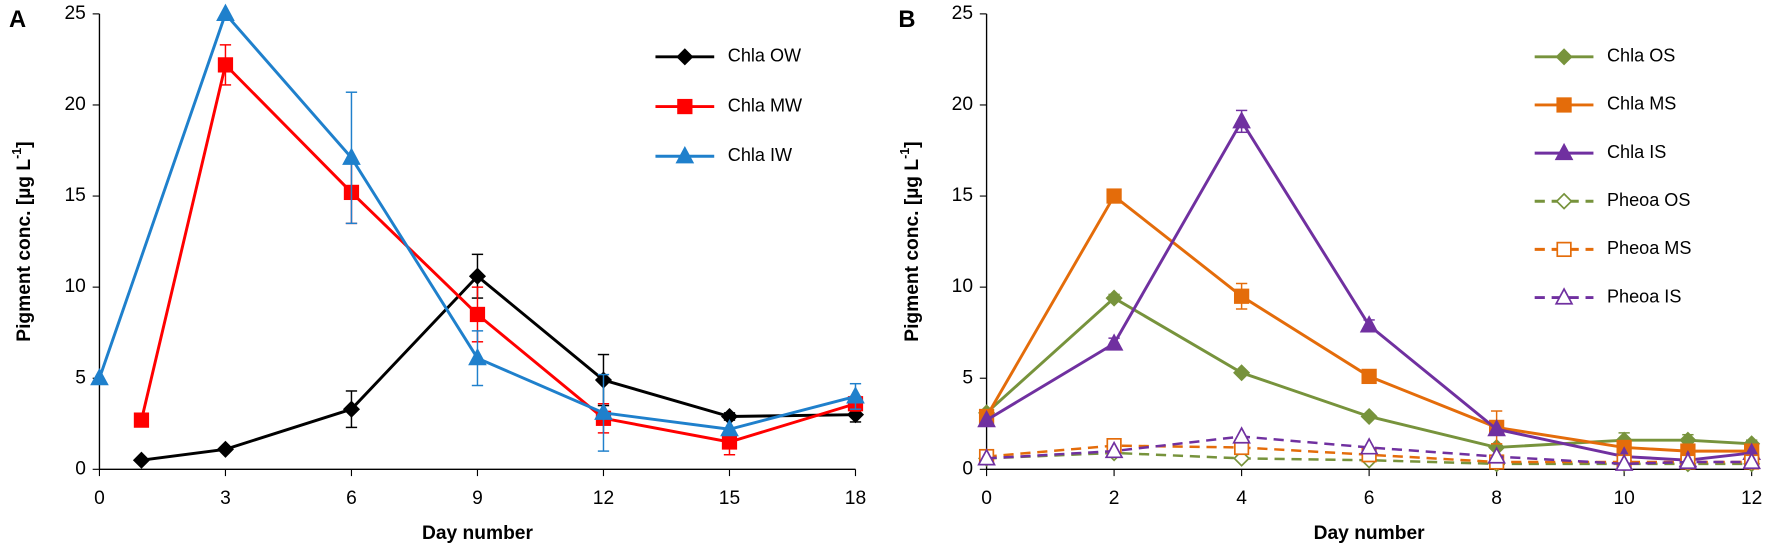 The width and height of the screenshot is (1772, 551). Describe the element at coordinates (1641, 56) in the screenshot. I see `legend-label: Chla OS` at that location.